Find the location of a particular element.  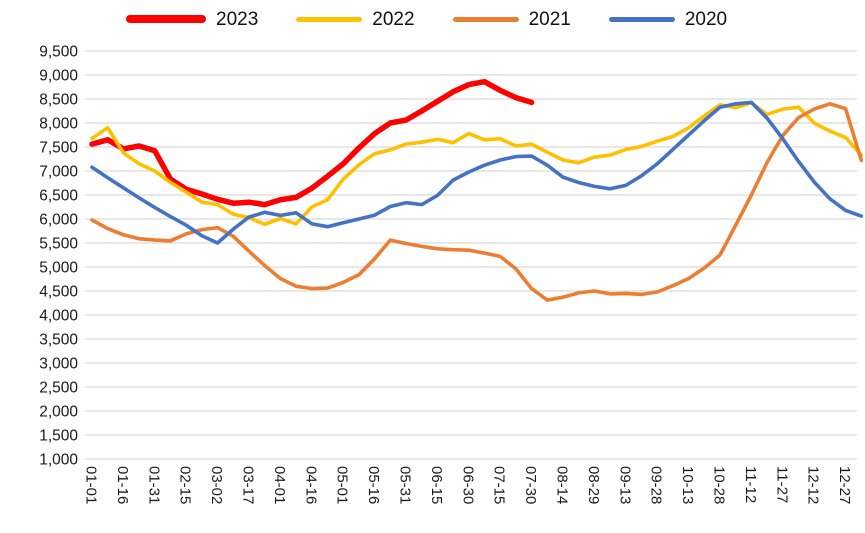

x-axis-label: 08-14 is located at coordinates (562, 485).